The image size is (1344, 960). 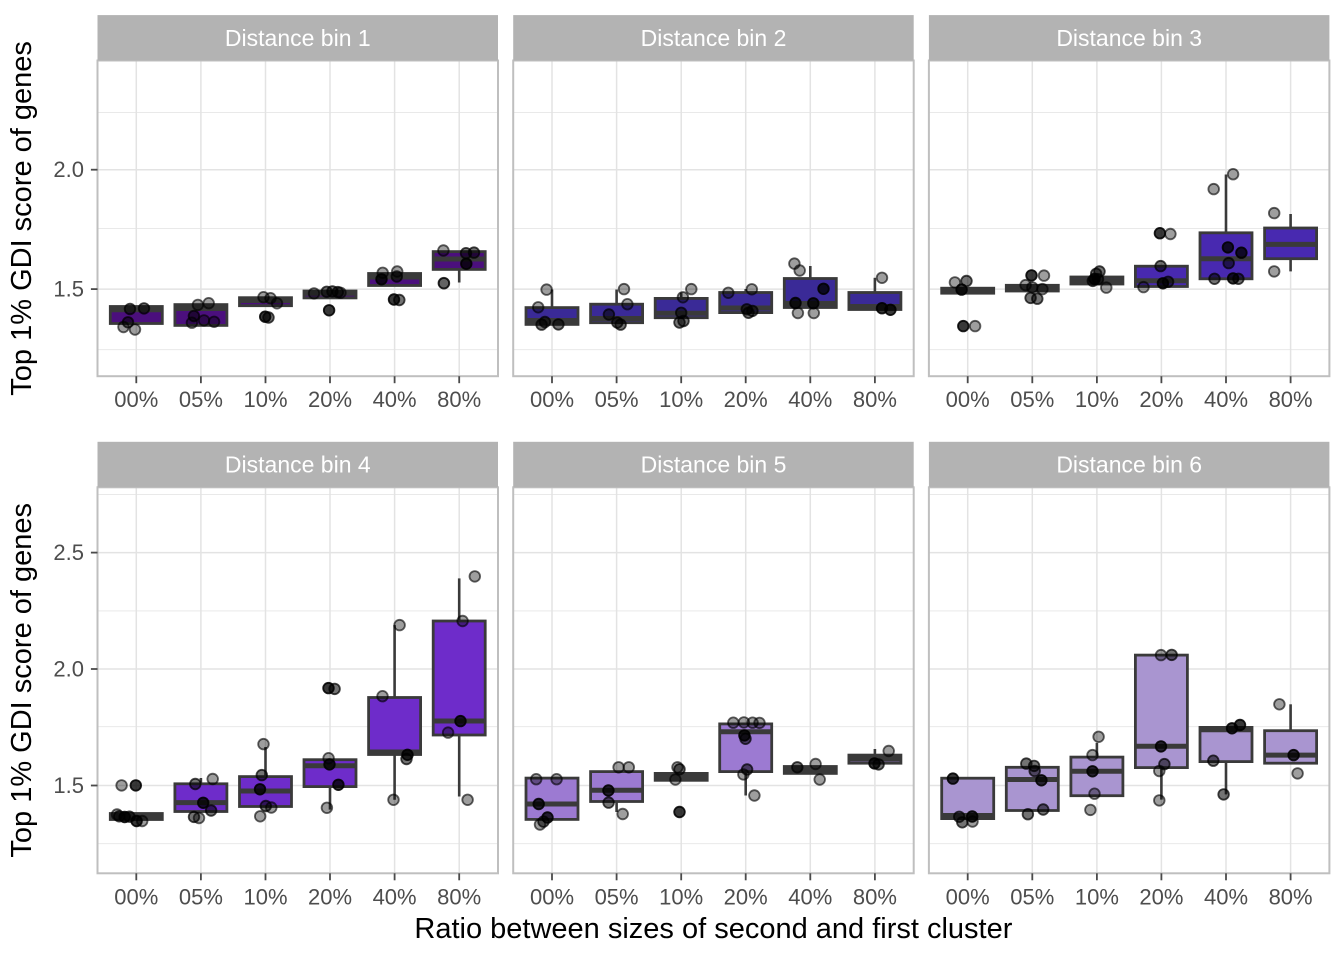 What do you see at coordinates (1129, 465) in the screenshot?
I see `svg-text: Distance bin 6` at bounding box center [1129, 465].